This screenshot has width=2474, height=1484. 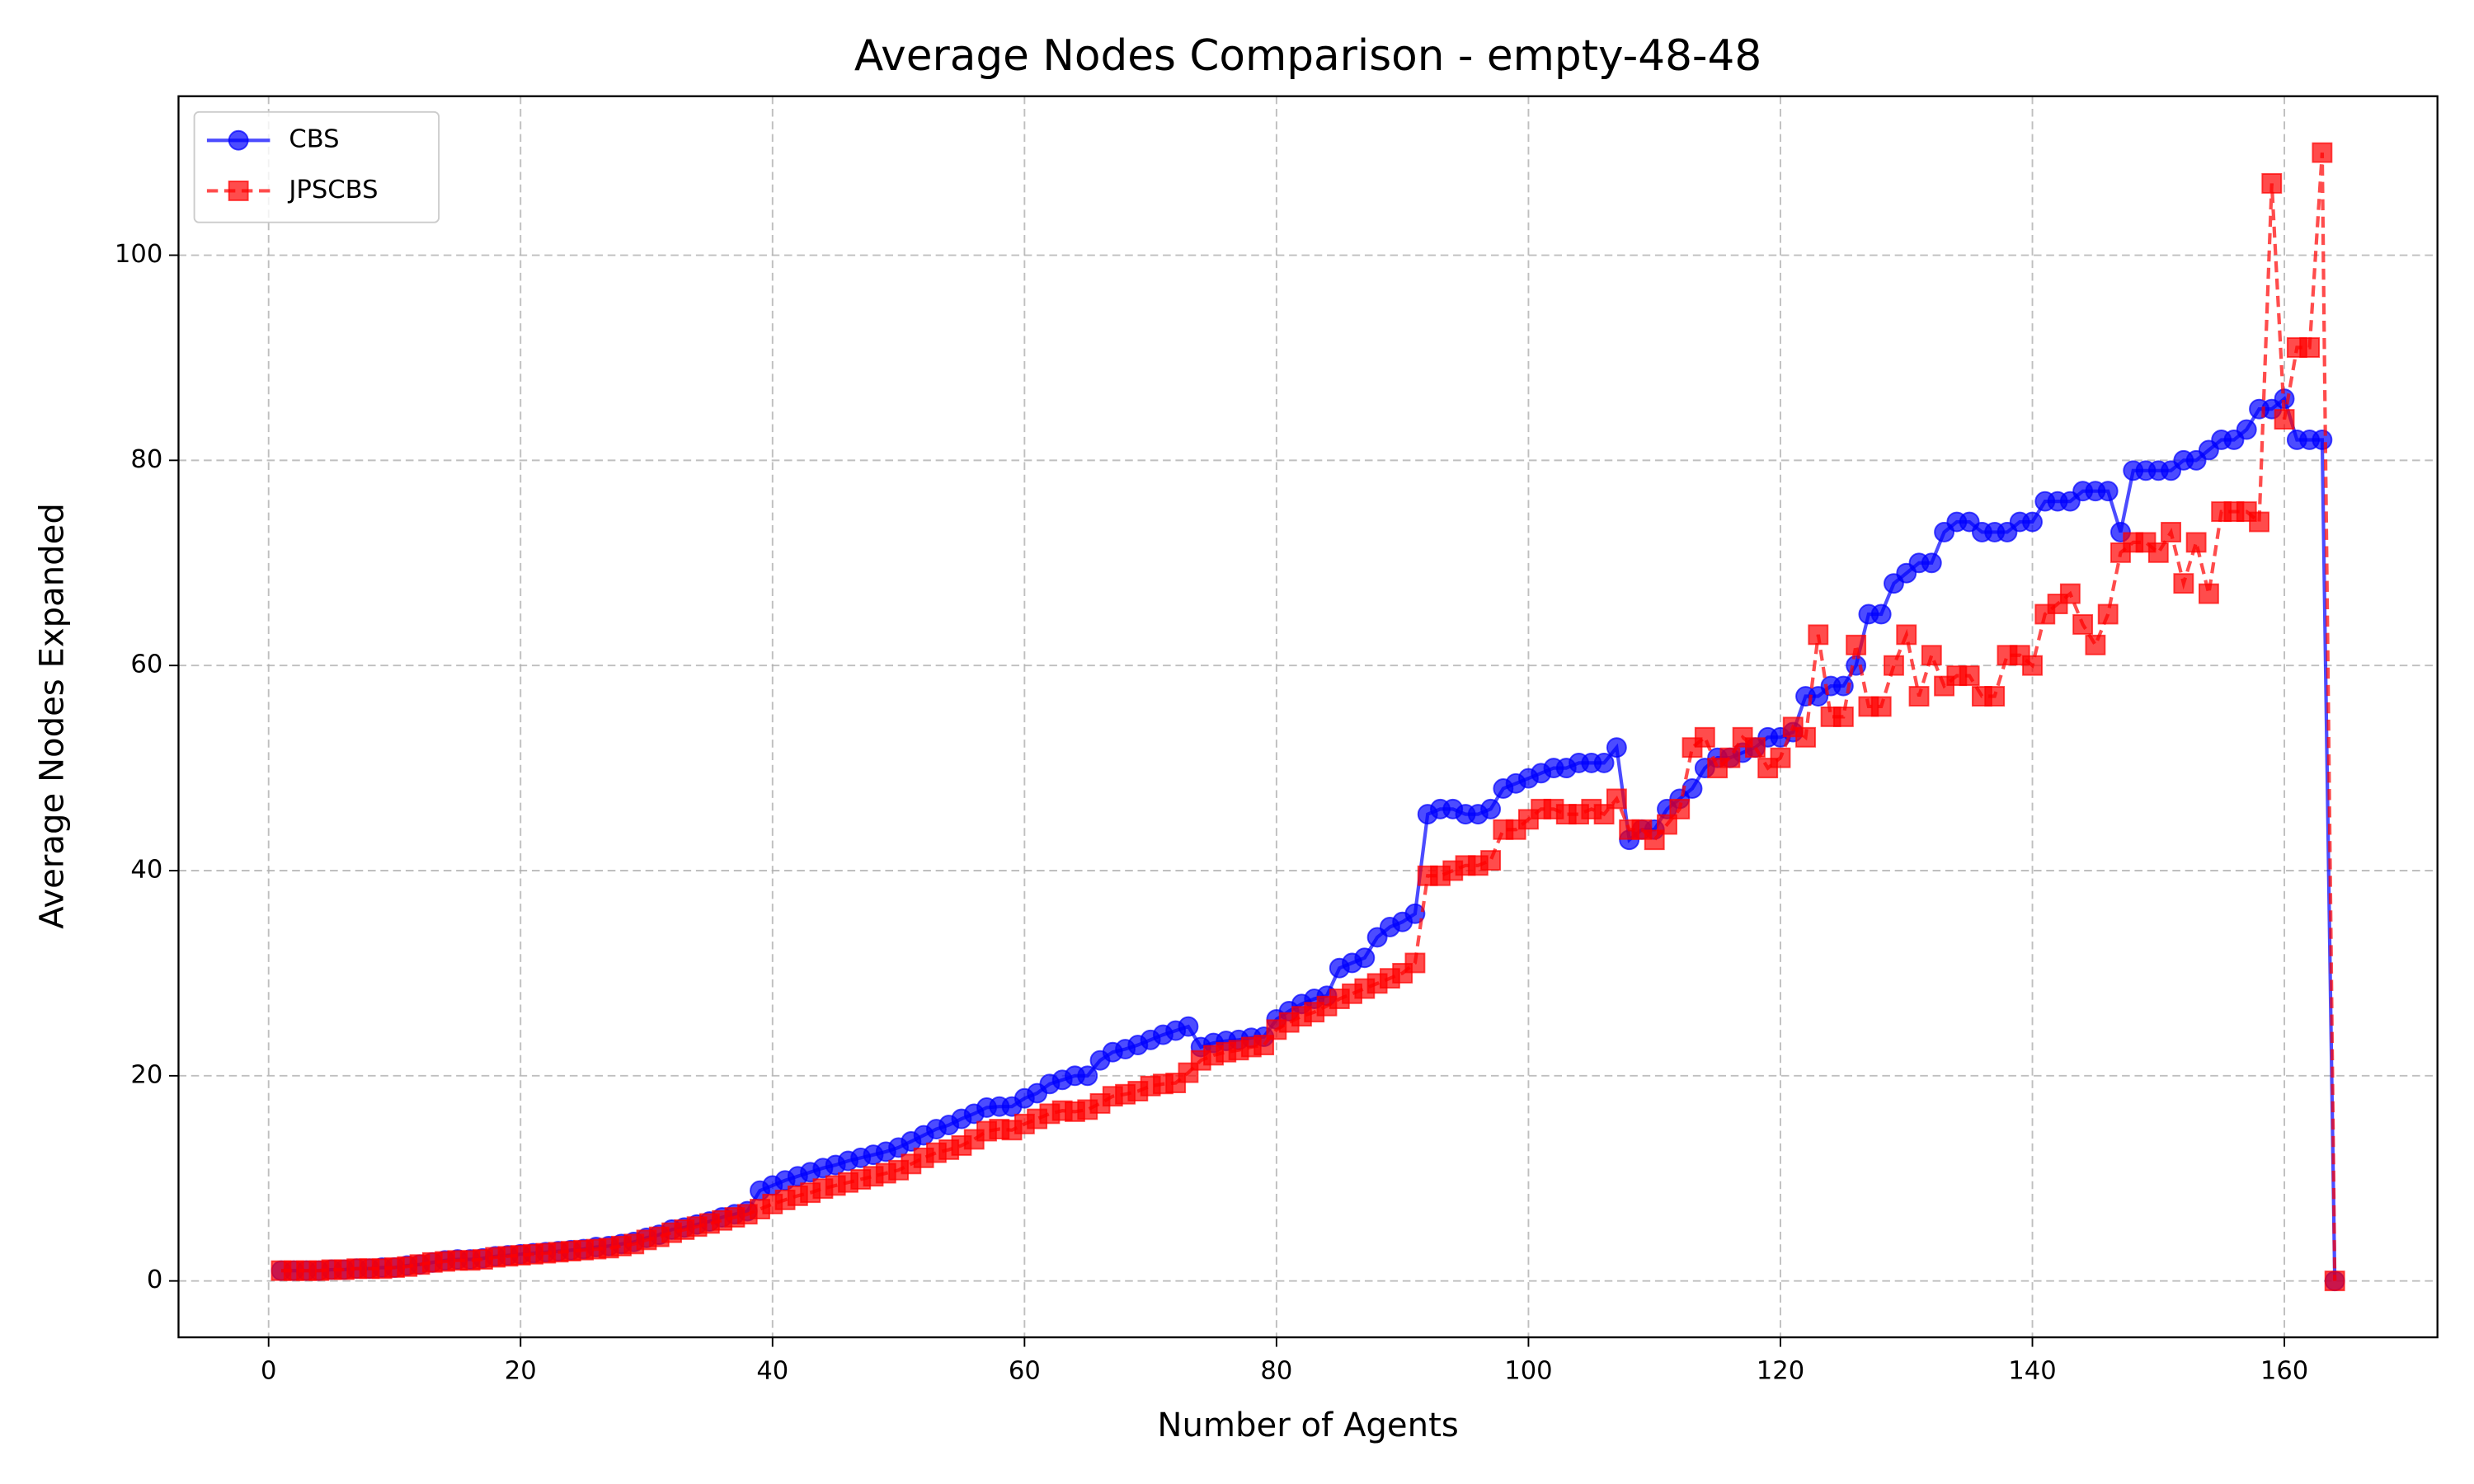 I want to click on y-tick-label: 60, so click(x=146, y=664).